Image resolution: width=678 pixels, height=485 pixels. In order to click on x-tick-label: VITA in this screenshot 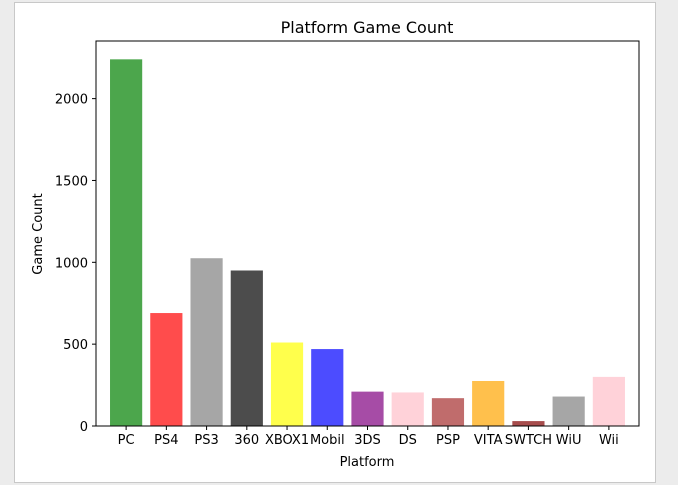, I will do `click(488, 440)`.